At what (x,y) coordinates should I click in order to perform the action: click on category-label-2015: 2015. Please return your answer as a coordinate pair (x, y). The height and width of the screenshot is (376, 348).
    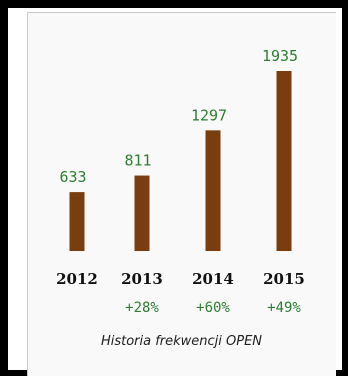
    Looking at the image, I should click on (284, 279).